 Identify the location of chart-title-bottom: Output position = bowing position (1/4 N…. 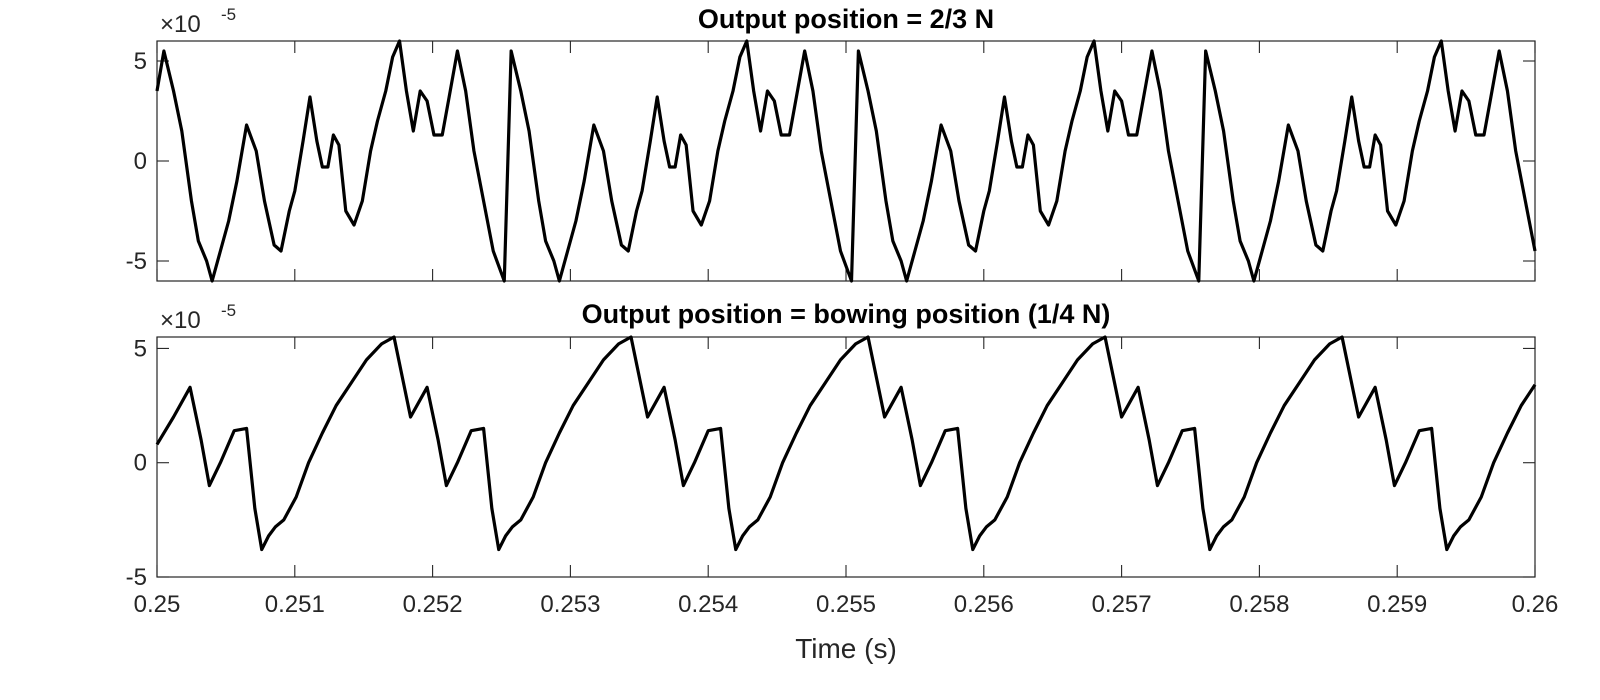
(846, 314).